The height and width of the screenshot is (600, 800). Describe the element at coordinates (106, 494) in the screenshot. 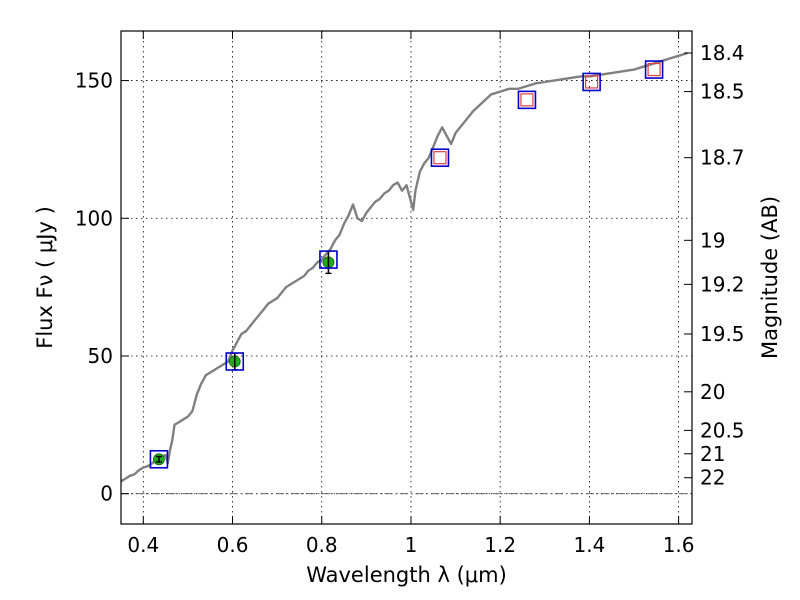

I see `y-tick-label: 0` at that location.